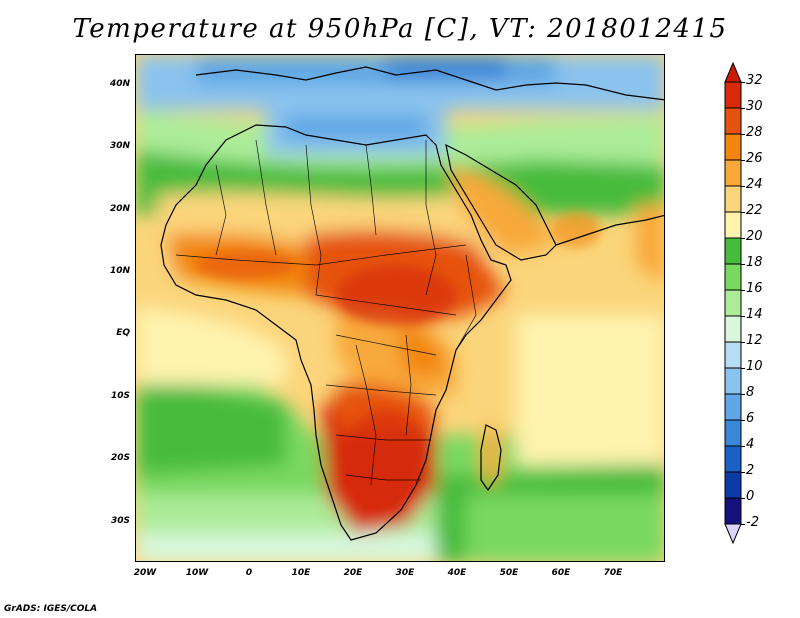 Image resolution: width=800 pixels, height=618 pixels. What do you see at coordinates (197, 573) in the screenshot?
I see `lon-label-10w: 10W` at bounding box center [197, 573].